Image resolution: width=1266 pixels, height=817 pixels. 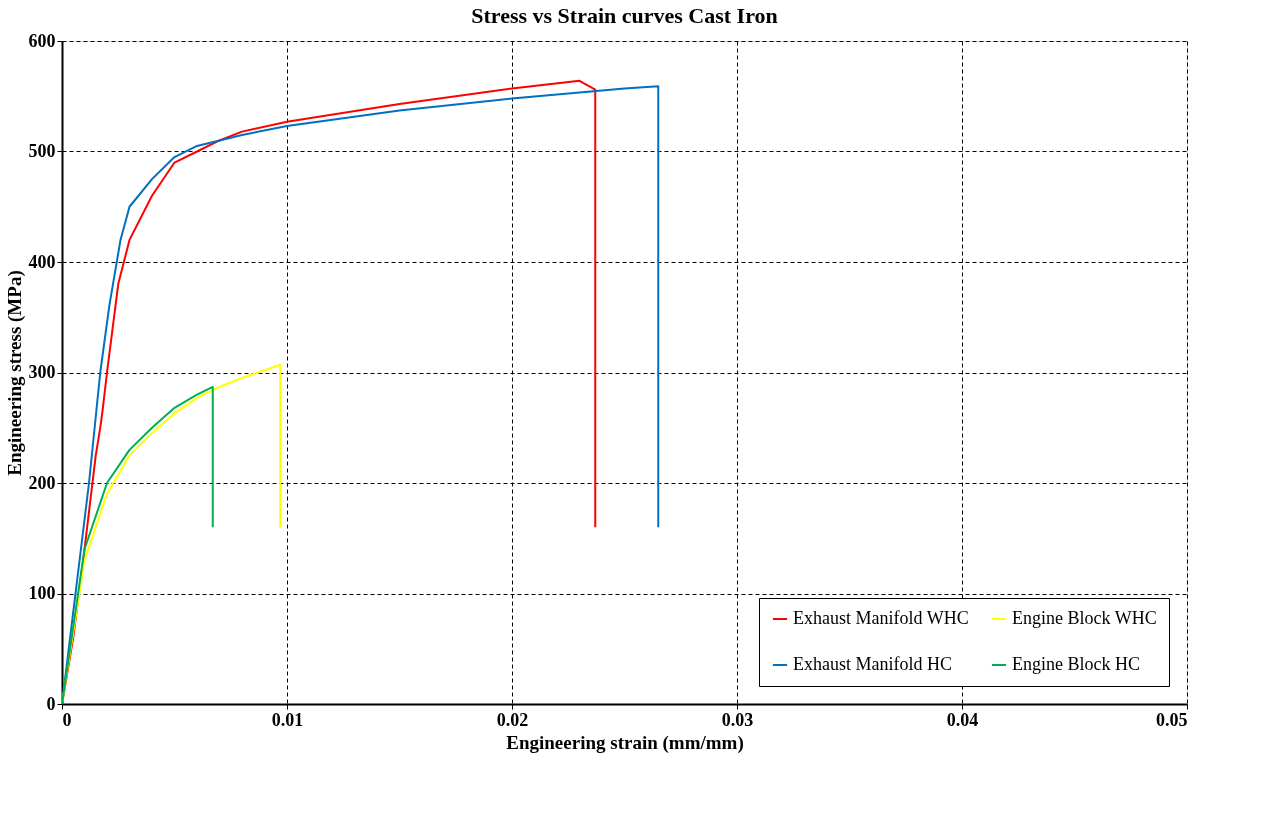 What do you see at coordinates (42, 482) in the screenshot?
I see `y-tick-label: 200` at bounding box center [42, 482].